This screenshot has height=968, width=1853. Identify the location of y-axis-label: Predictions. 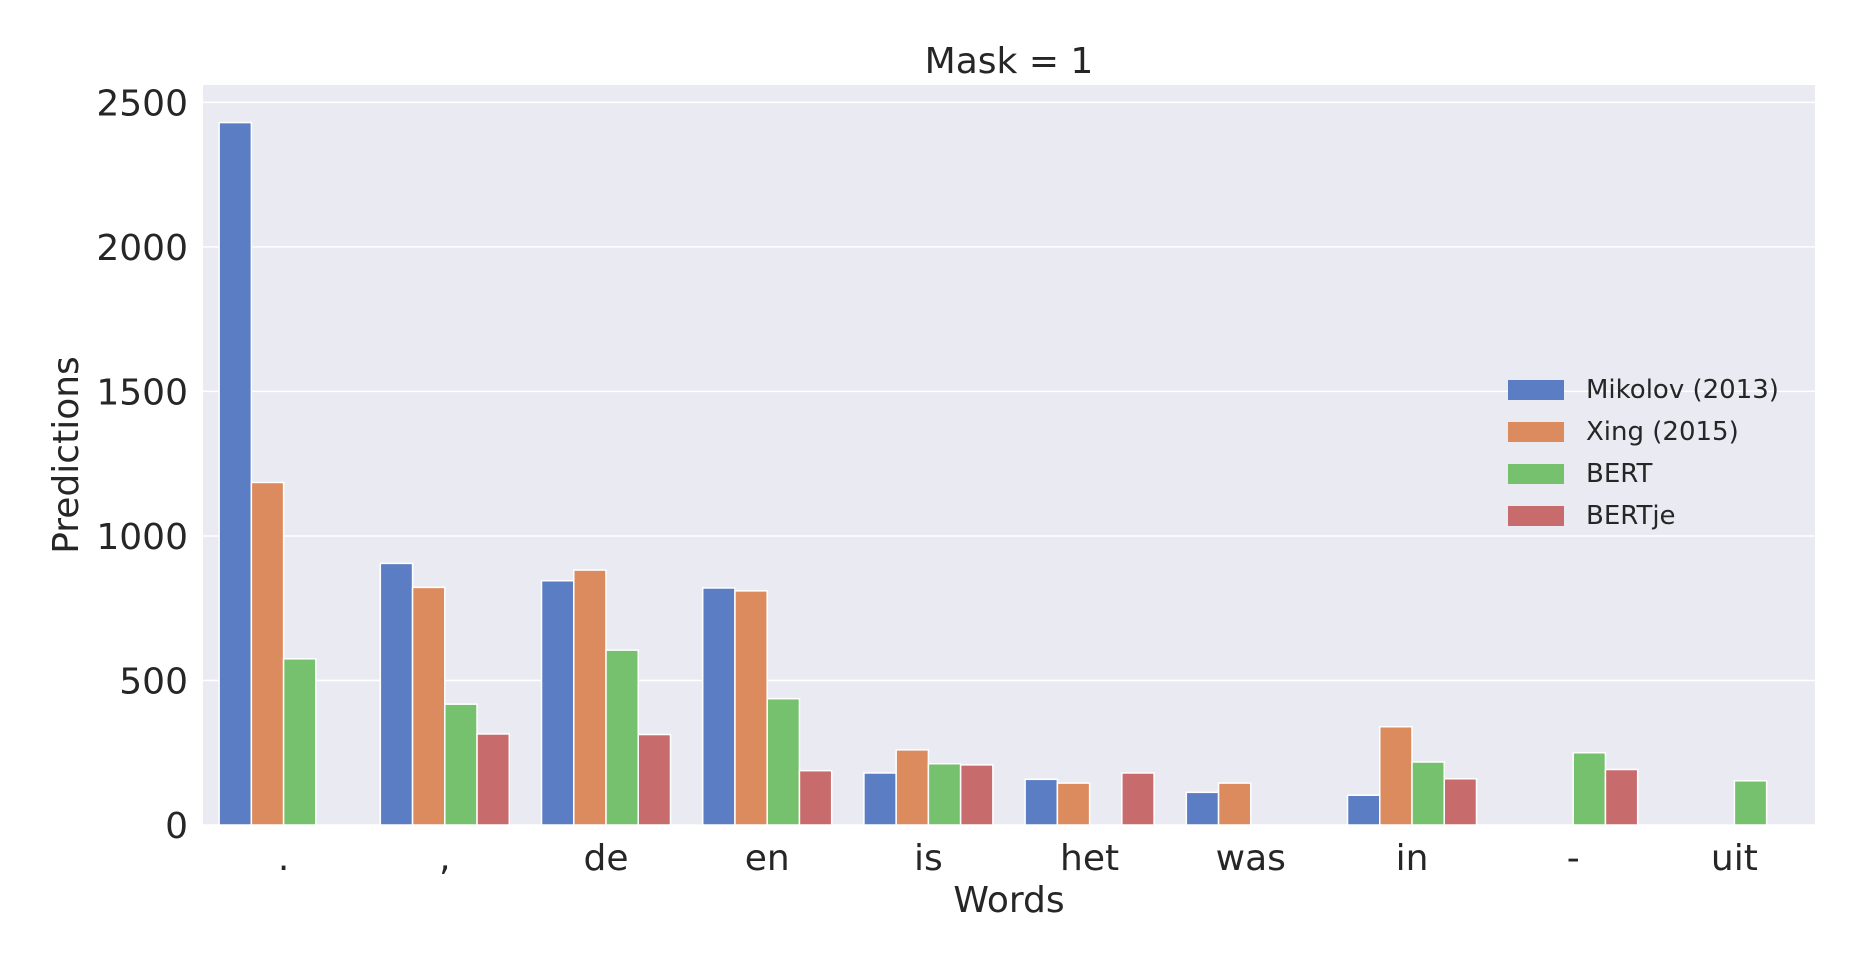
(66, 455).